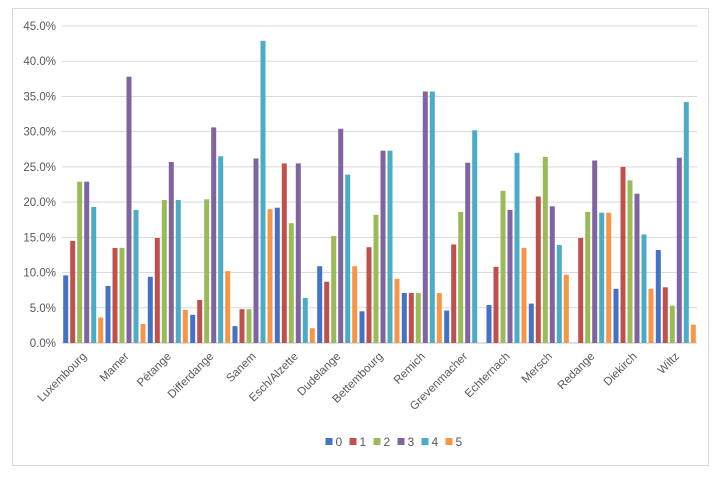  I want to click on x-tick-label: Pétange, so click(154, 370).